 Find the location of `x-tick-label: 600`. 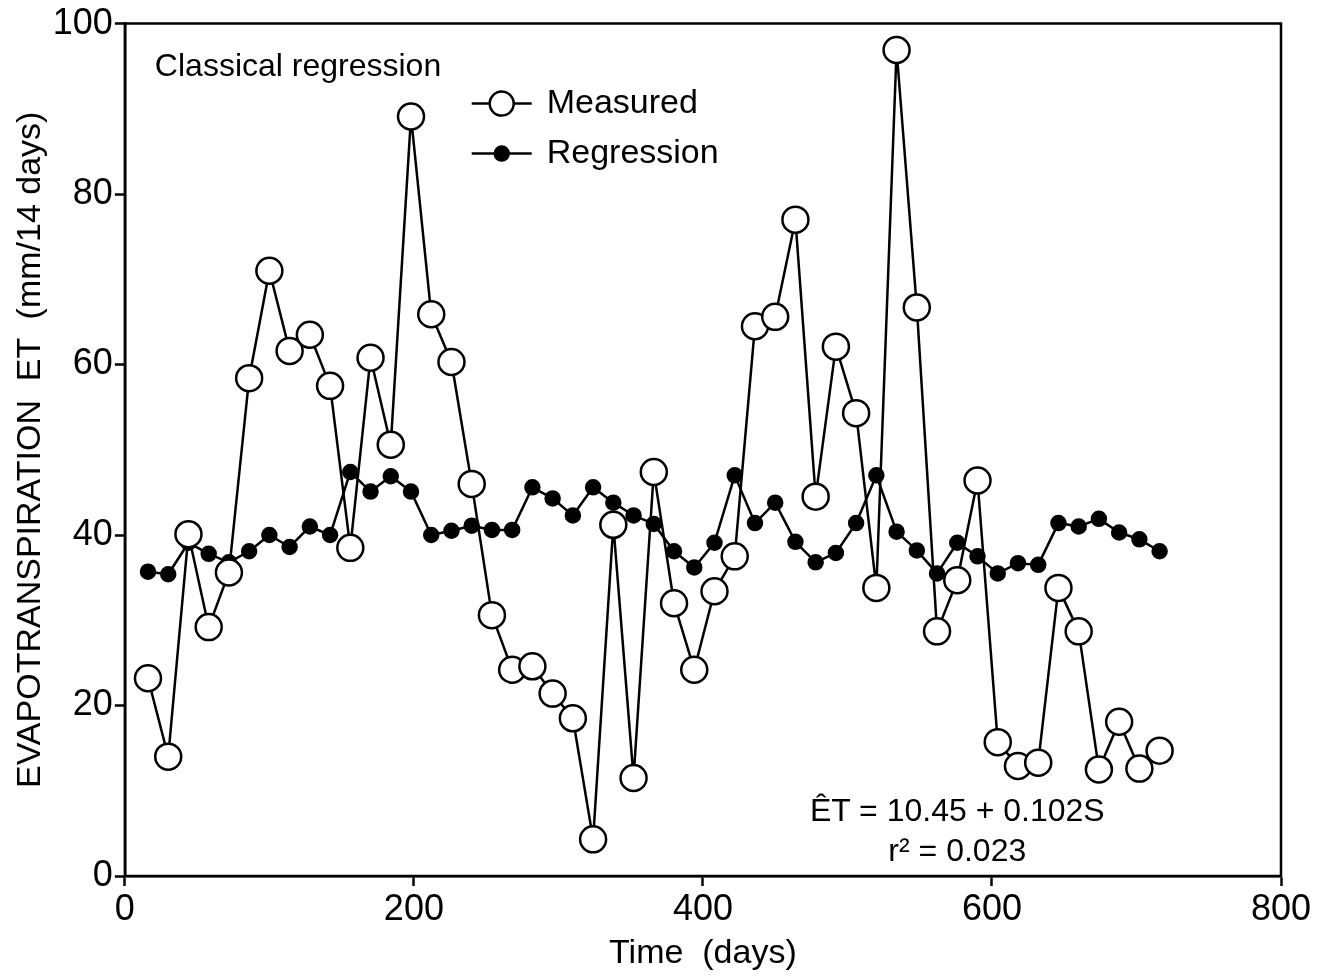

x-tick-label: 600 is located at coordinates (992, 907).